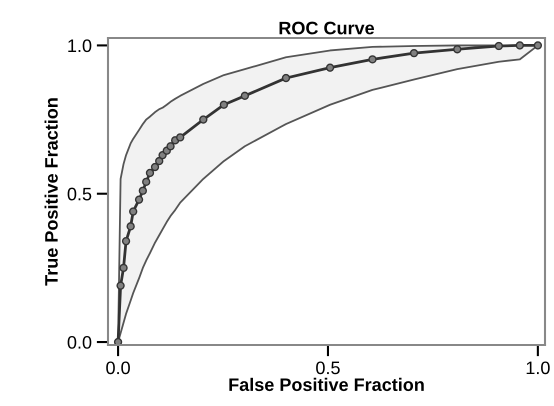 Image resolution: width=554 pixels, height=406 pixels. Describe the element at coordinates (328, 367) in the screenshot. I see `x-tick-label: 0.5` at that location.